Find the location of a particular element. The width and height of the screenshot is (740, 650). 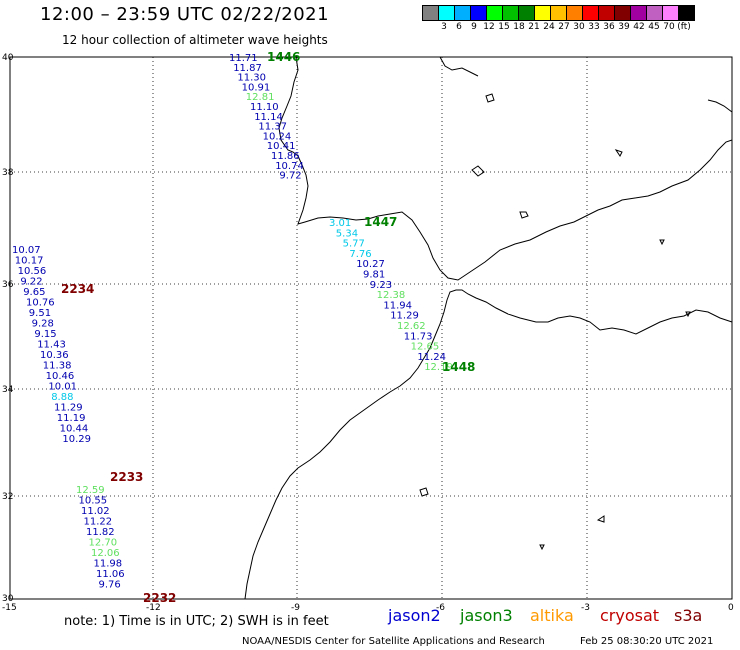

swh-value: 10.24 is located at coordinates (277, 136).